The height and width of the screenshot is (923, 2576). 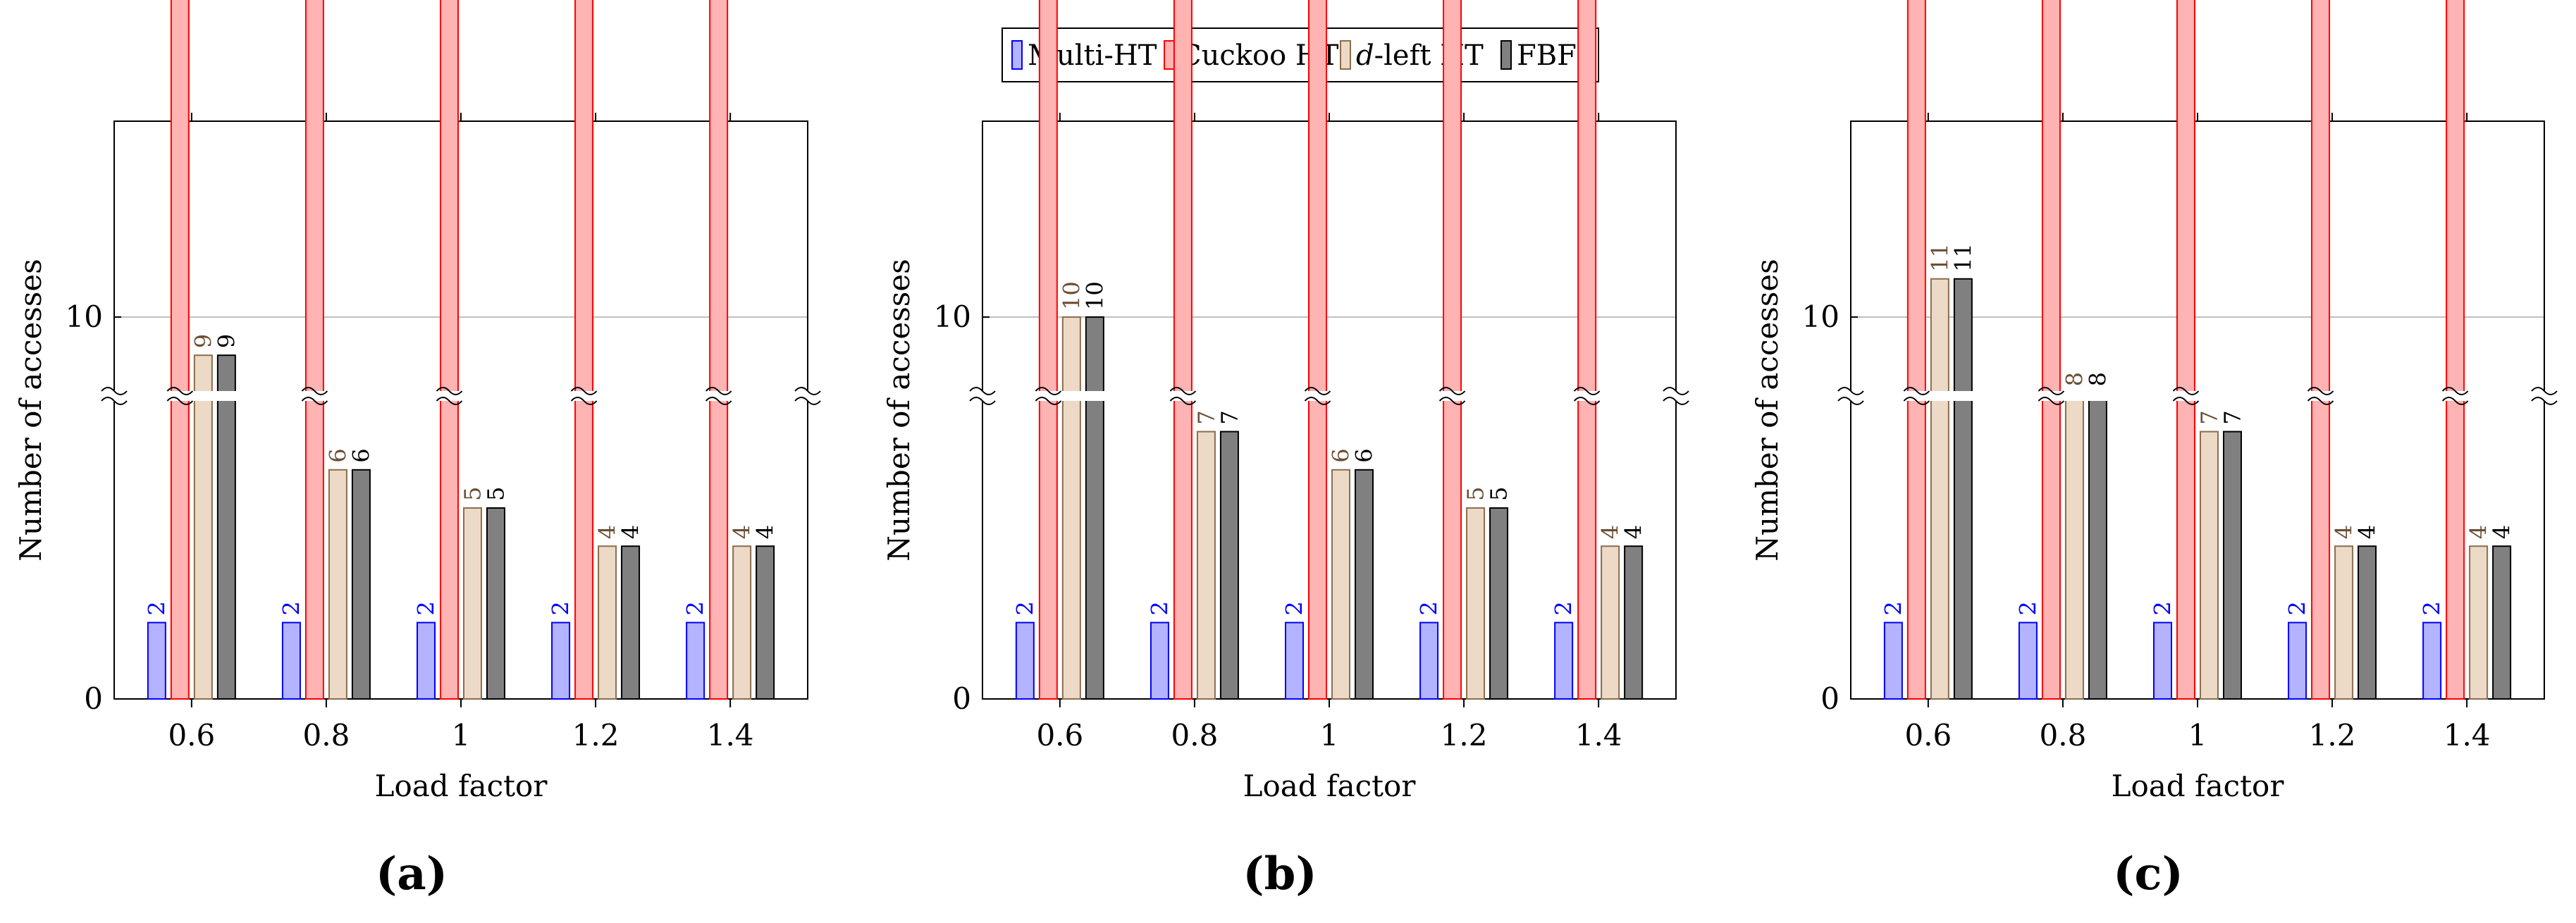 I want to click on data-label-fbf: 6, so click(x=360, y=455).